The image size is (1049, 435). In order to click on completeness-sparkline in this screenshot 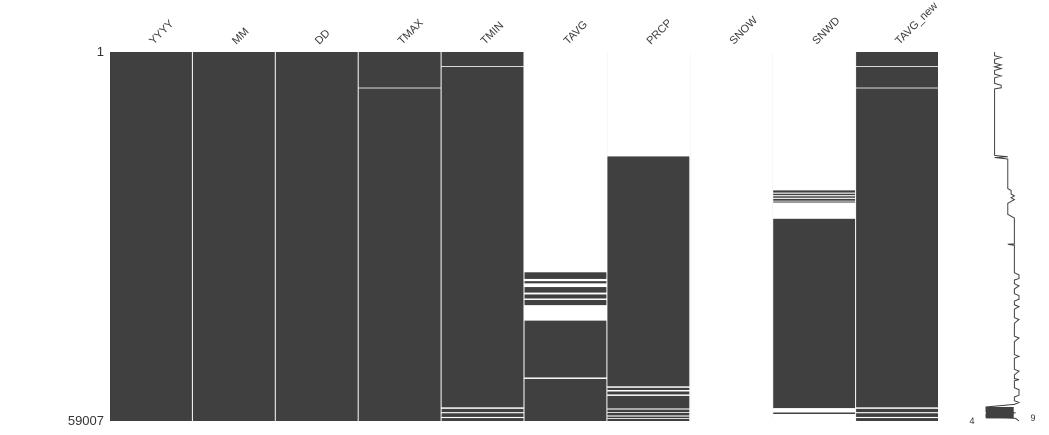, I will do `click(1003, 237)`.